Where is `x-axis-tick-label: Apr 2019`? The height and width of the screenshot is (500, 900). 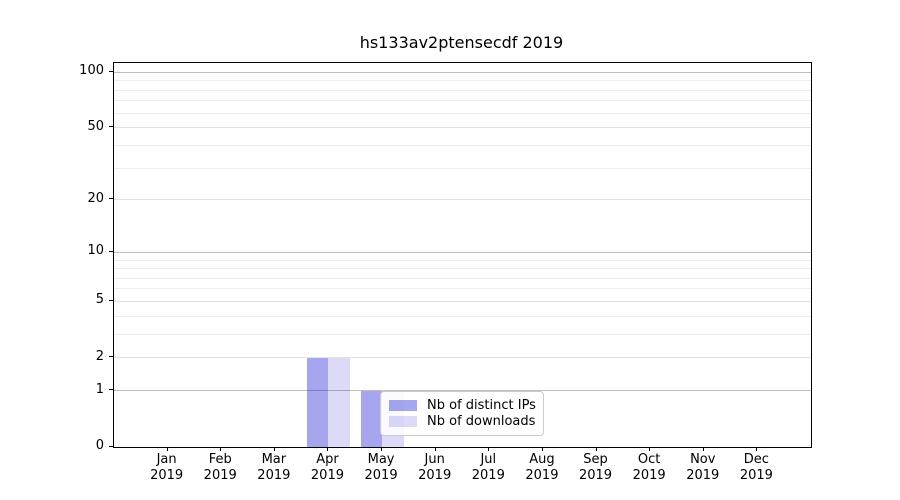 x-axis-tick-label: Apr 2019 is located at coordinates (327, 468).